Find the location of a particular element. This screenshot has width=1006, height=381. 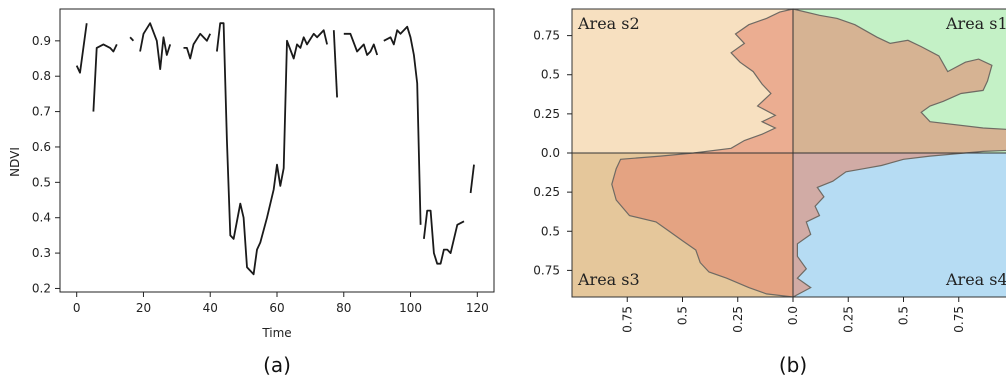

x-tick-label: 40 is located at coordinates (210, 308).